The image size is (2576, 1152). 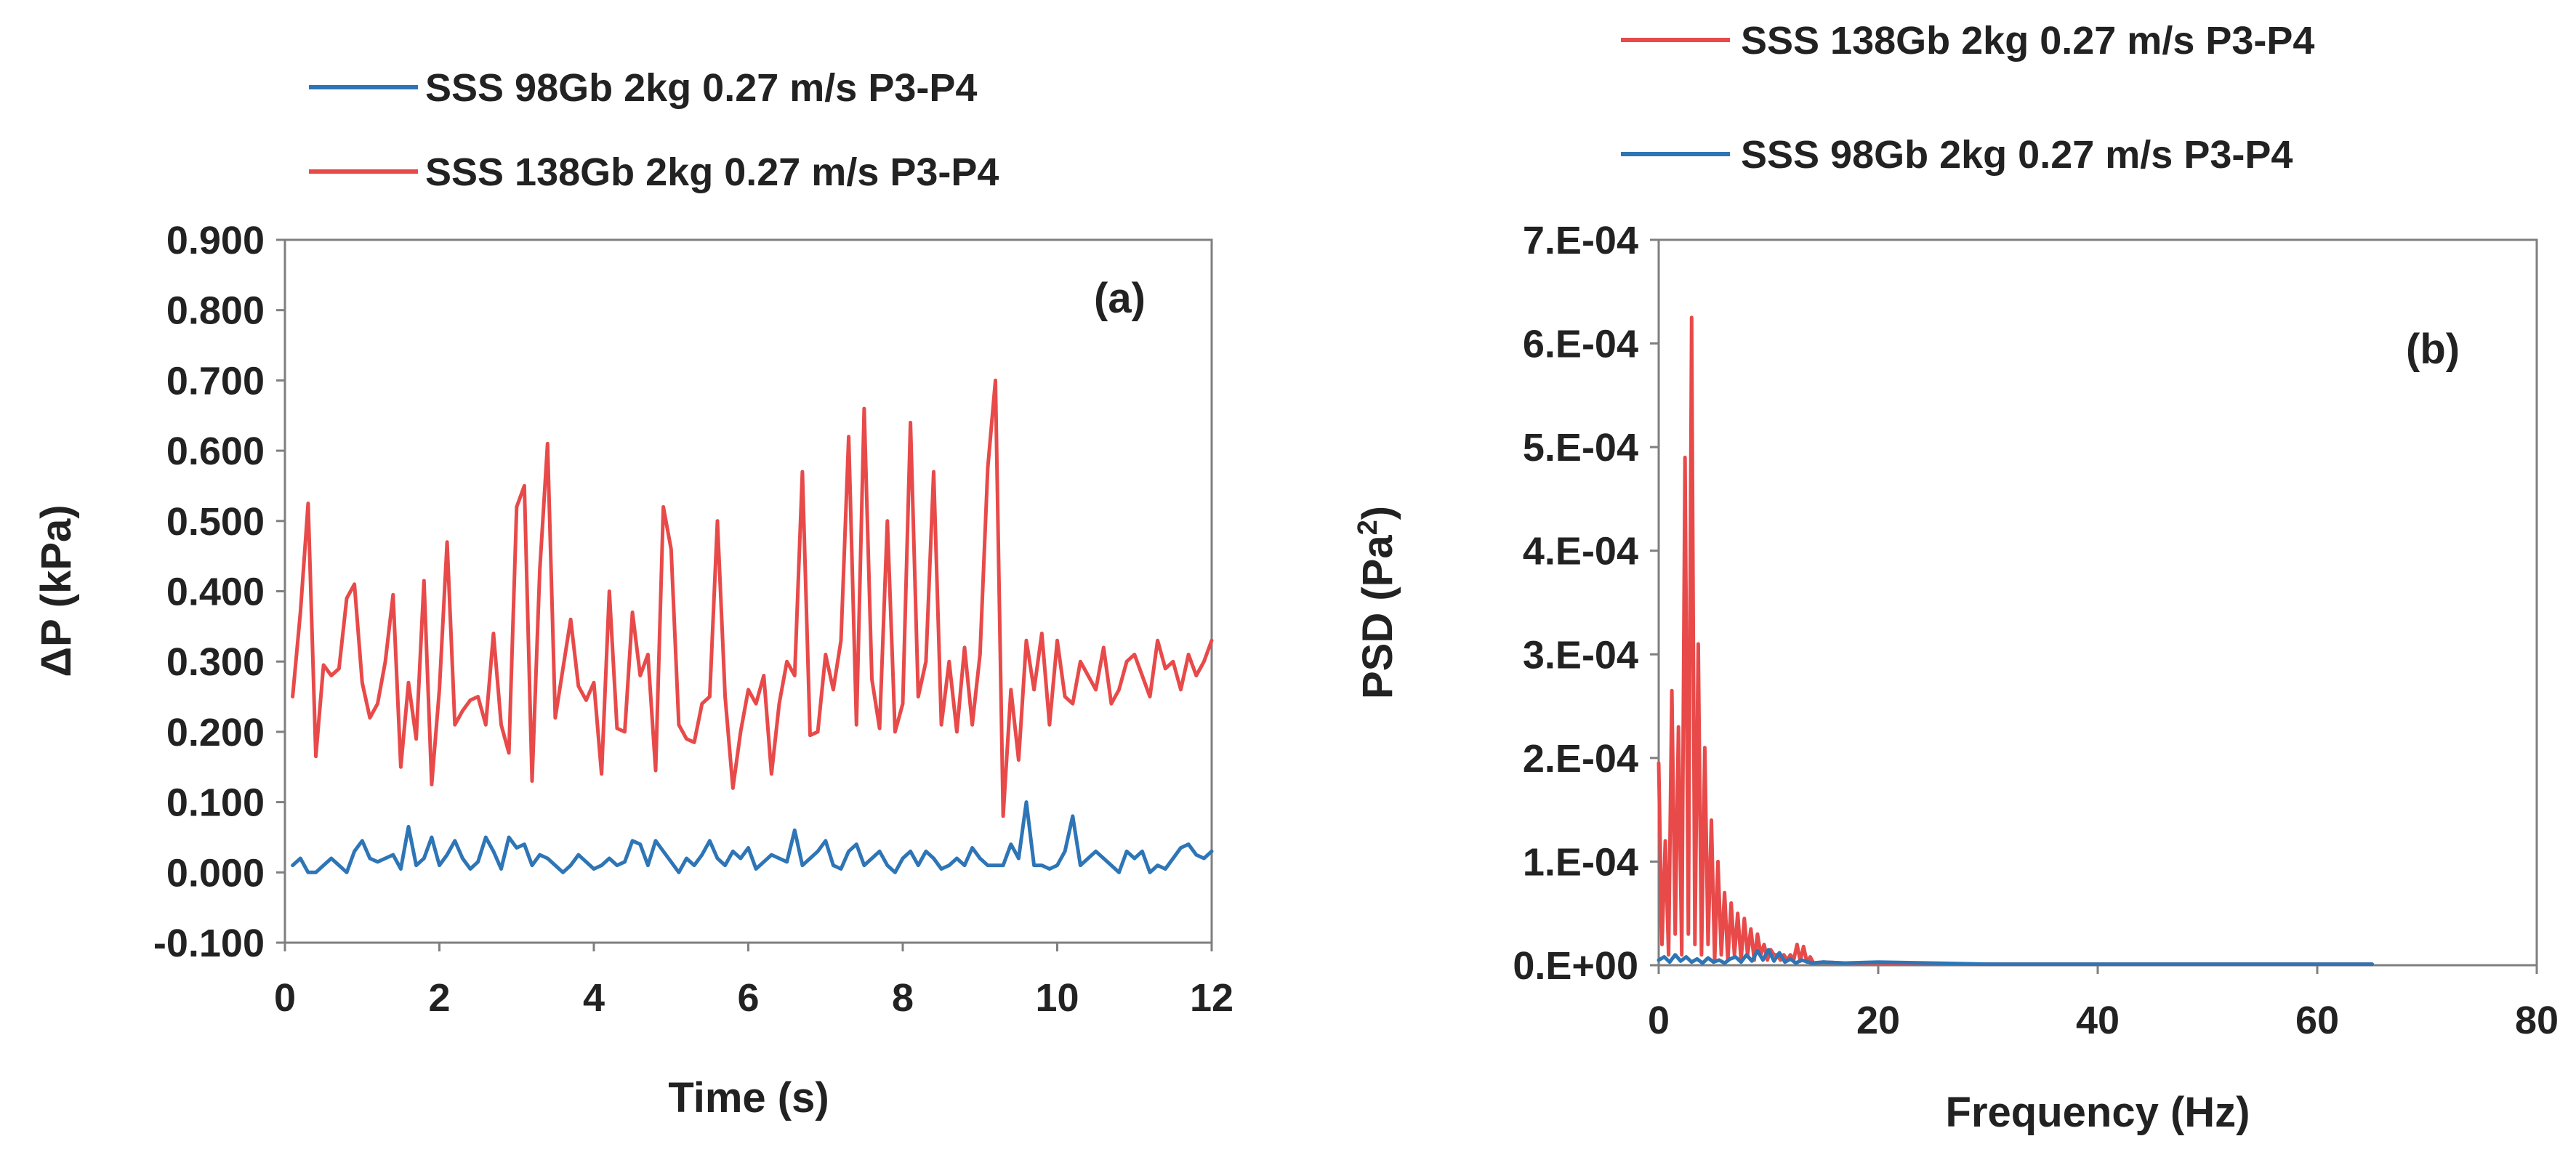 What do you see at coordinates (903, 998) in the screenshot?
I see `chart-a-x-tick-label: 8` at bounding box center [903, 998].